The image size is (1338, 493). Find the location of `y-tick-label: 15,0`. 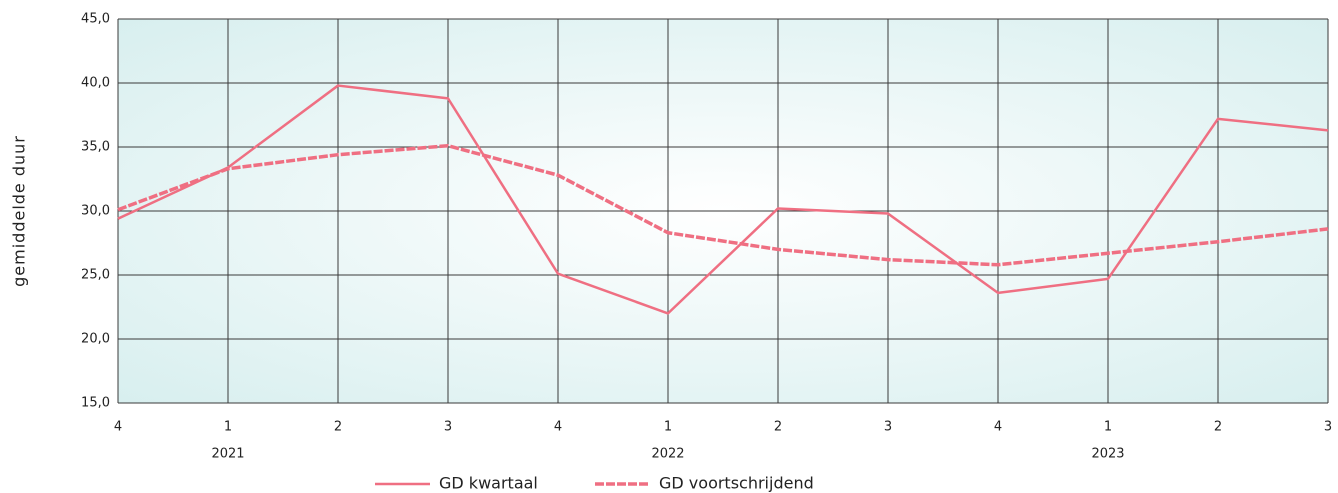

y-tick-label: 15,0 is located at coordinates (95, 403).